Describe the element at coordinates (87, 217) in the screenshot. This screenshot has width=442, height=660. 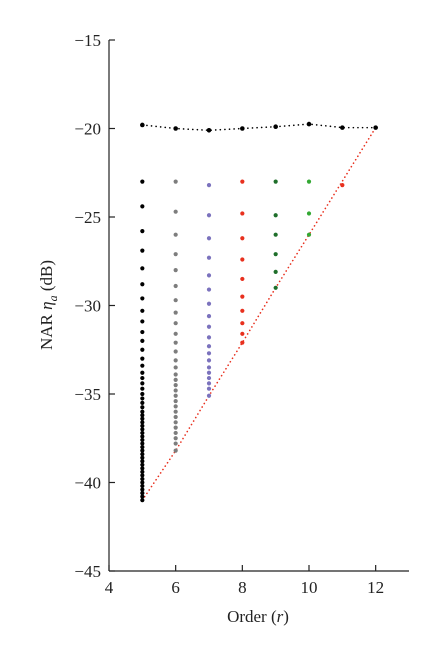
I see `y-tick-label: −25` at that location.